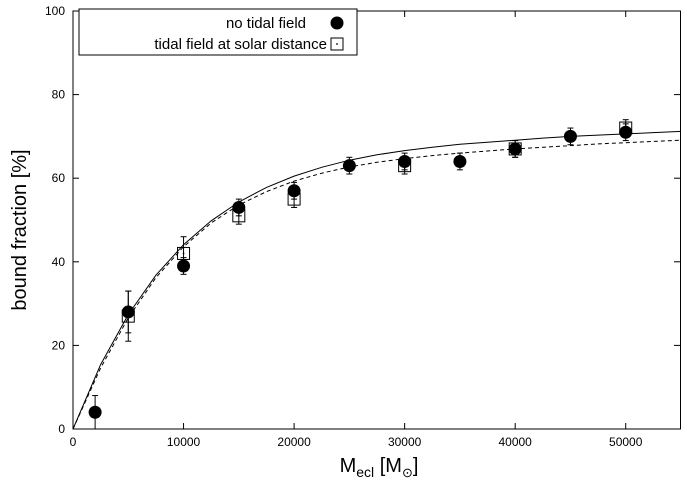  What do you see at coordinates (20, 229) in the screenshot?
I see `y-axis-title: bound fraction [%]` at bounding box center [20, 229].